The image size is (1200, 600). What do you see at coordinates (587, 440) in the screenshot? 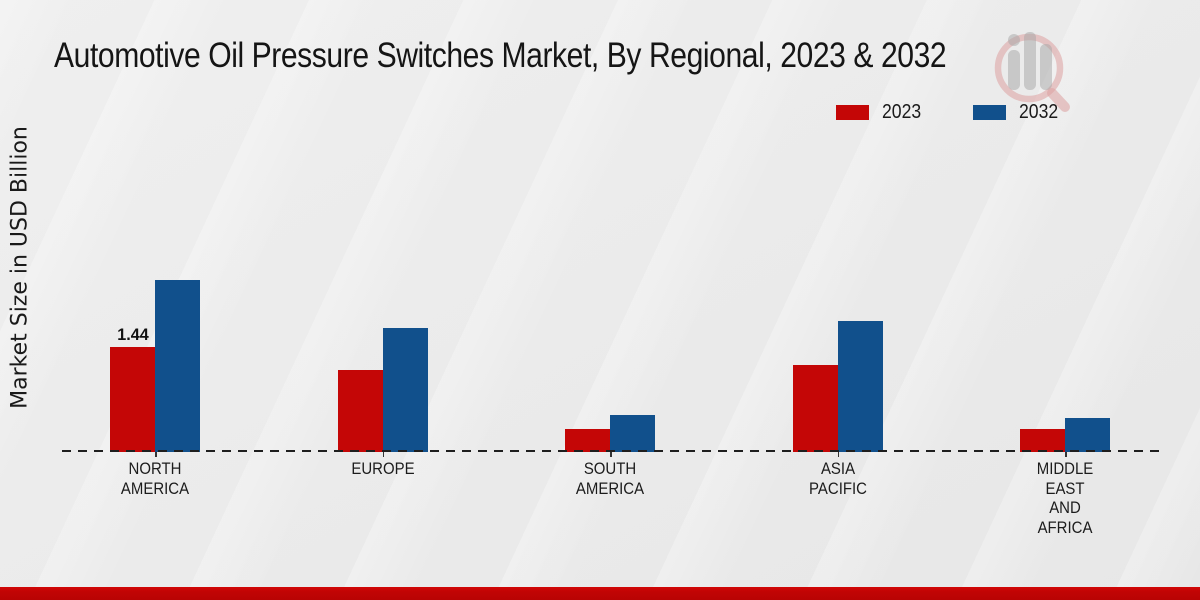
I see `bar-2023-south-america` at bounding box center [587, 440].